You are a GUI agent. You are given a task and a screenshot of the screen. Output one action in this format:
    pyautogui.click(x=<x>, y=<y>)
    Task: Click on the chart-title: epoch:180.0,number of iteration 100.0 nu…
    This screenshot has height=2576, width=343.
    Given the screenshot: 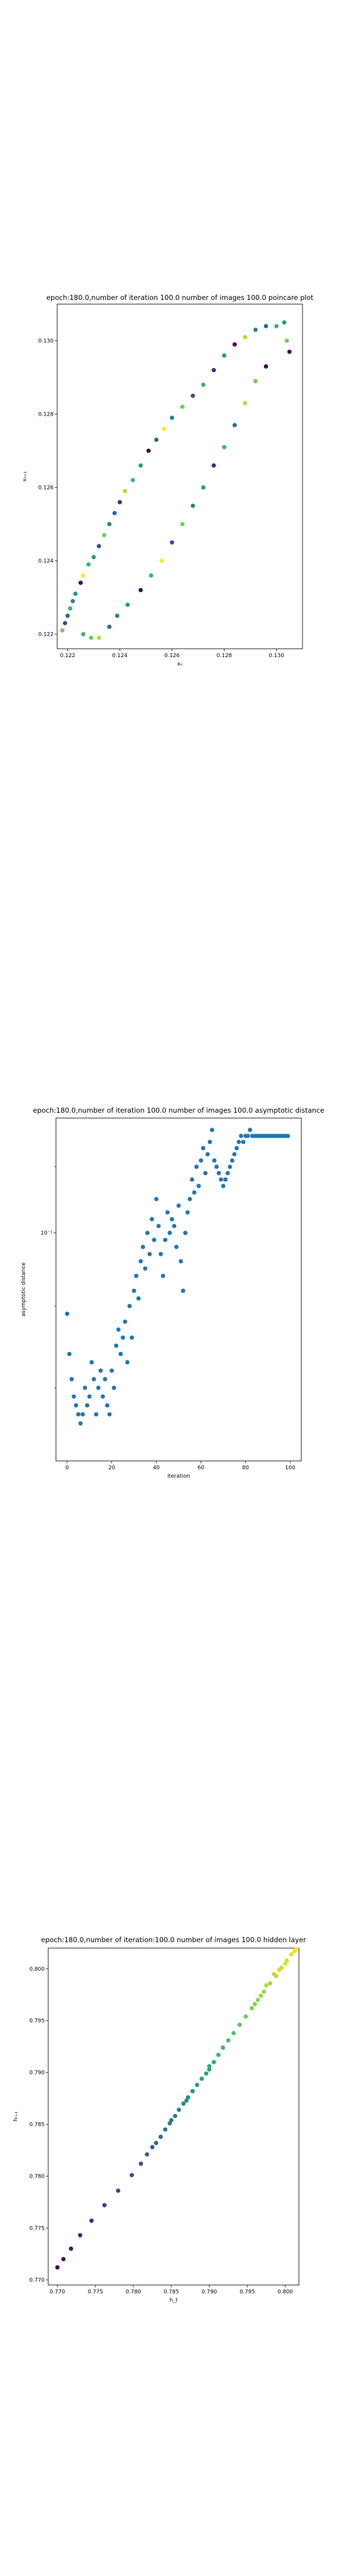 What is the action you would take?
    pyautogui.click(x=178, y=1110)
    